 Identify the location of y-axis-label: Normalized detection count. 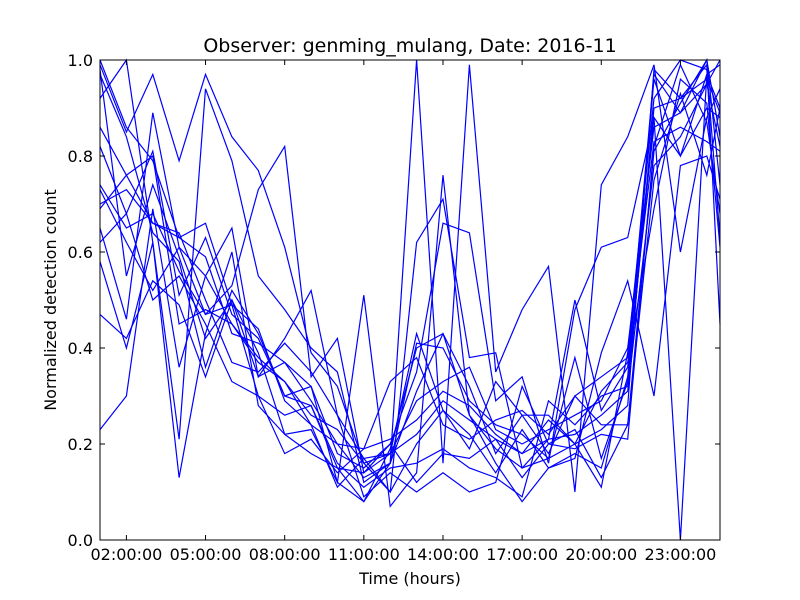
(50, 300).